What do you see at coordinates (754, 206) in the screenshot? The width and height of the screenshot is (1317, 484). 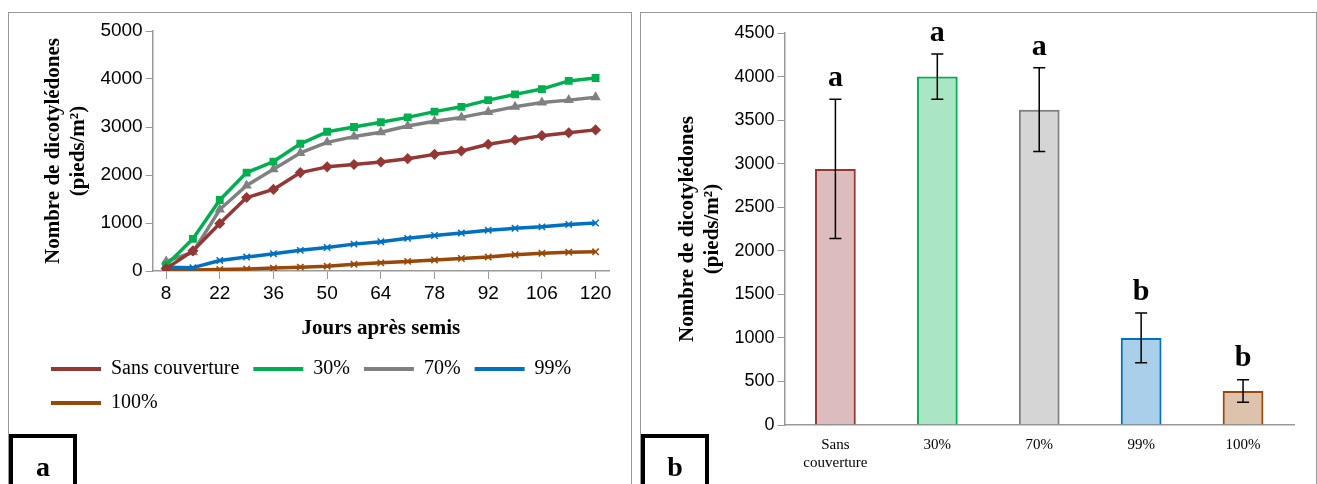 I see `y-tick-label: 2500` at bounding box center [754, 206].